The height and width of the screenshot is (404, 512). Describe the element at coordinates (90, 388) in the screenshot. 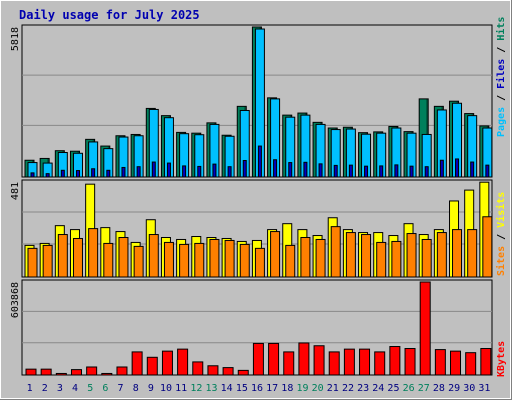

I see `x-tick-label: 5` at that location.